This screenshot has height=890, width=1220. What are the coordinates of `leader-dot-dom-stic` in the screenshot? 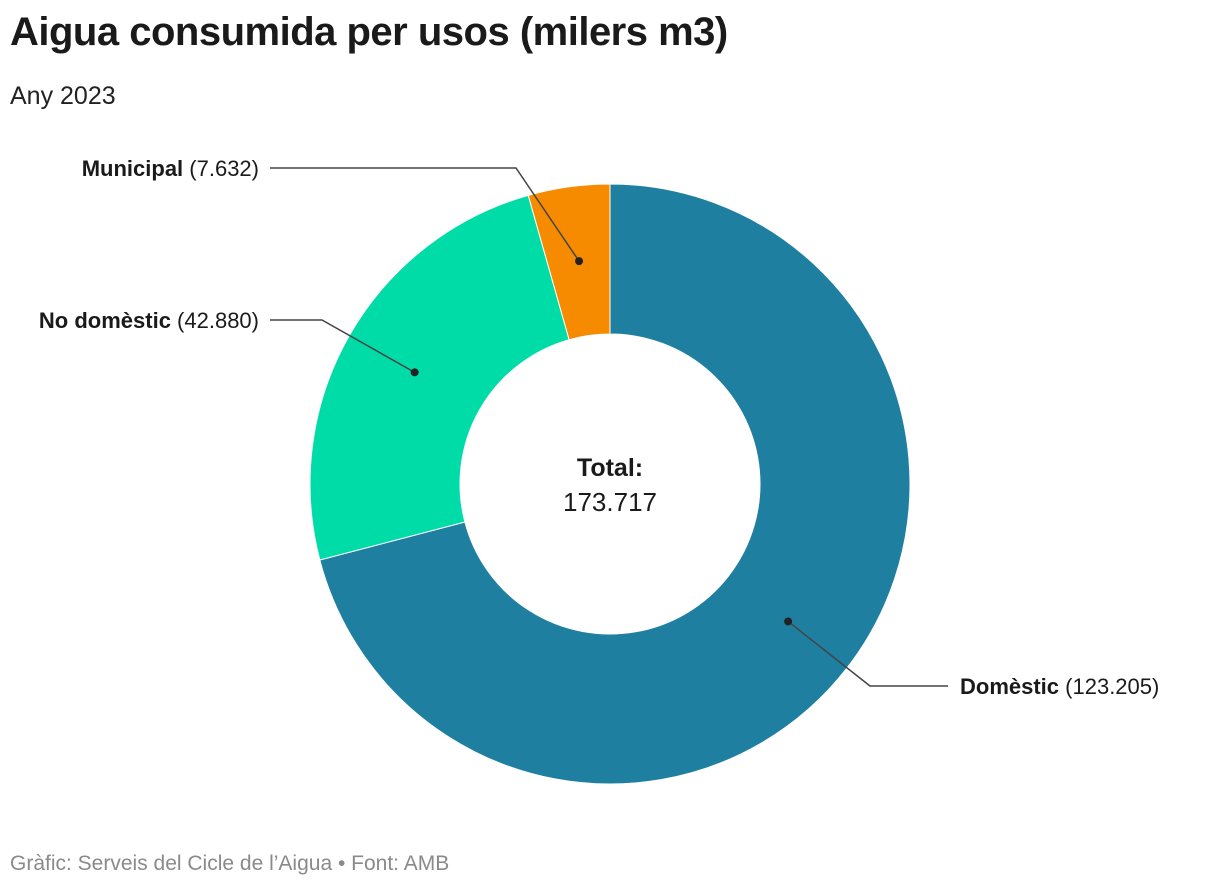 It's located at (788, 621).